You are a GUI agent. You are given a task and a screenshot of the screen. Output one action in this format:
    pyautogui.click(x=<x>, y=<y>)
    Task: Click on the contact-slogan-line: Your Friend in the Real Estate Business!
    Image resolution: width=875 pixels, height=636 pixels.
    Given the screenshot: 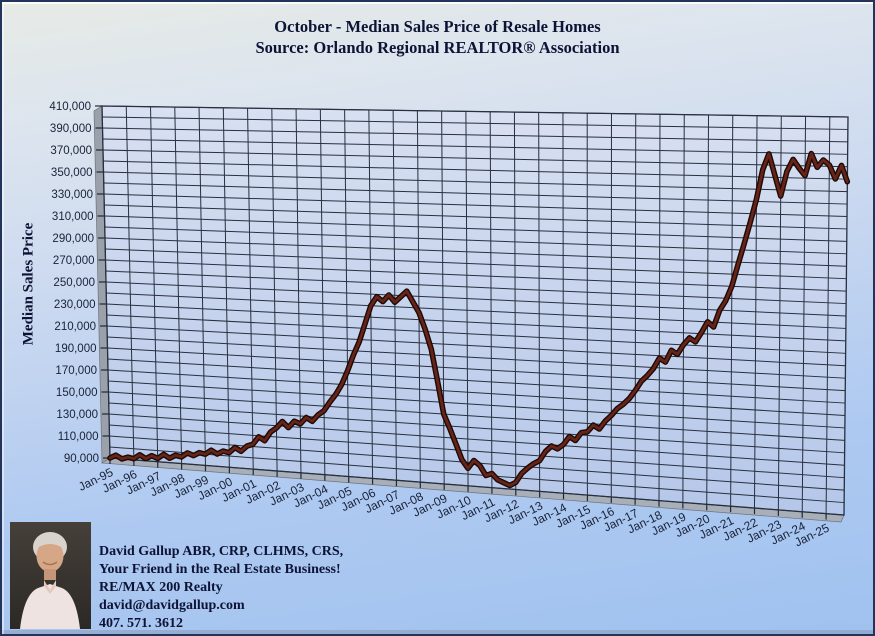 What is the action you would take?
    pyautogui.click(x=220, y=569)
    